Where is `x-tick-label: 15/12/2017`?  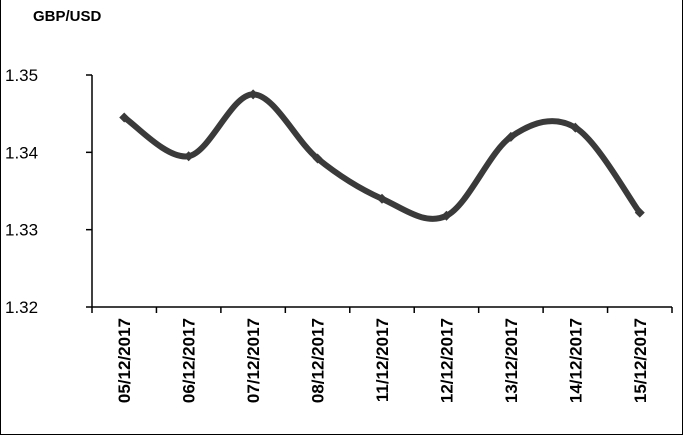
x-tick-label: 15/12/2017 is located at coordinates (640, 360).